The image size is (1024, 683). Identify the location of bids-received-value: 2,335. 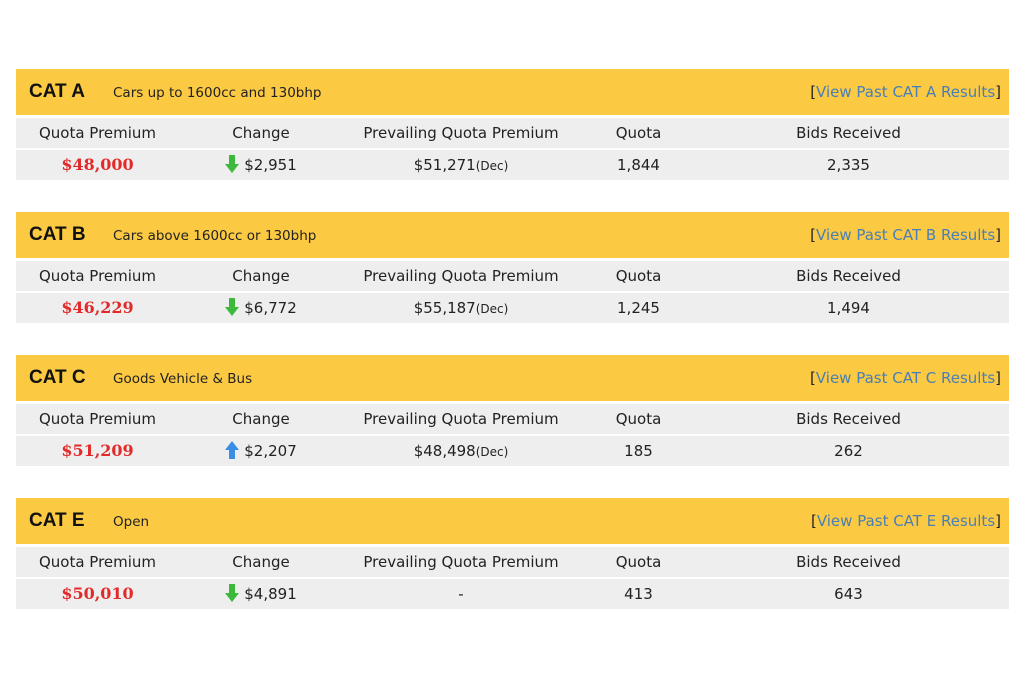
(848, 165).